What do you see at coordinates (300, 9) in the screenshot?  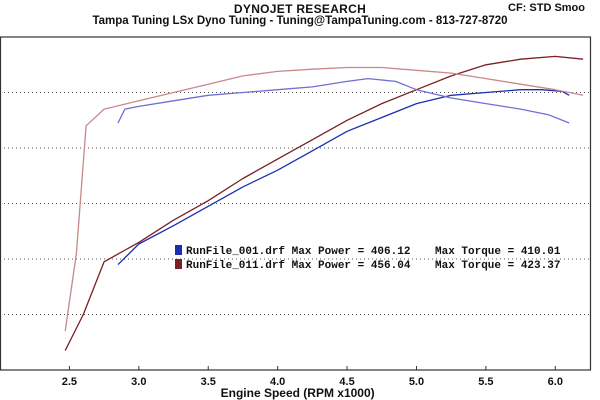 I see `chart-title: DYNOJET RESEARCH` at bounding box center [300, 9].